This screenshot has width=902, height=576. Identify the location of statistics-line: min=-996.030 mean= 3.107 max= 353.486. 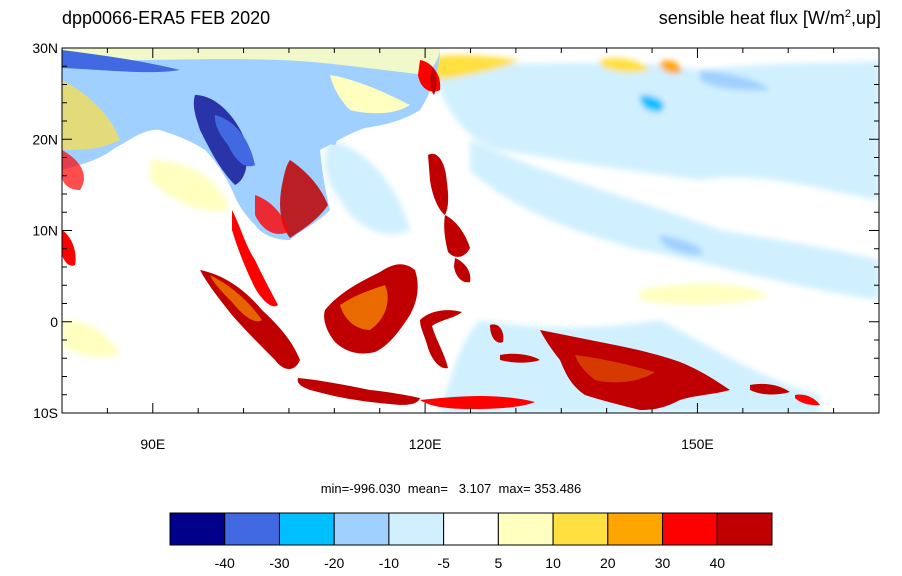
(451, 488).